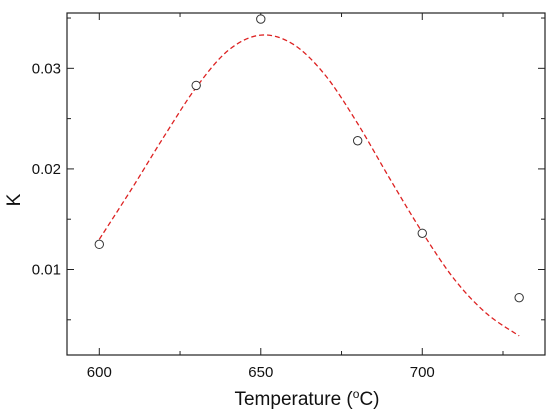  Describe the element at coordinates (306, 398) in the screenshot. I see `x-axis-title: Temperature (oC)` at that location.